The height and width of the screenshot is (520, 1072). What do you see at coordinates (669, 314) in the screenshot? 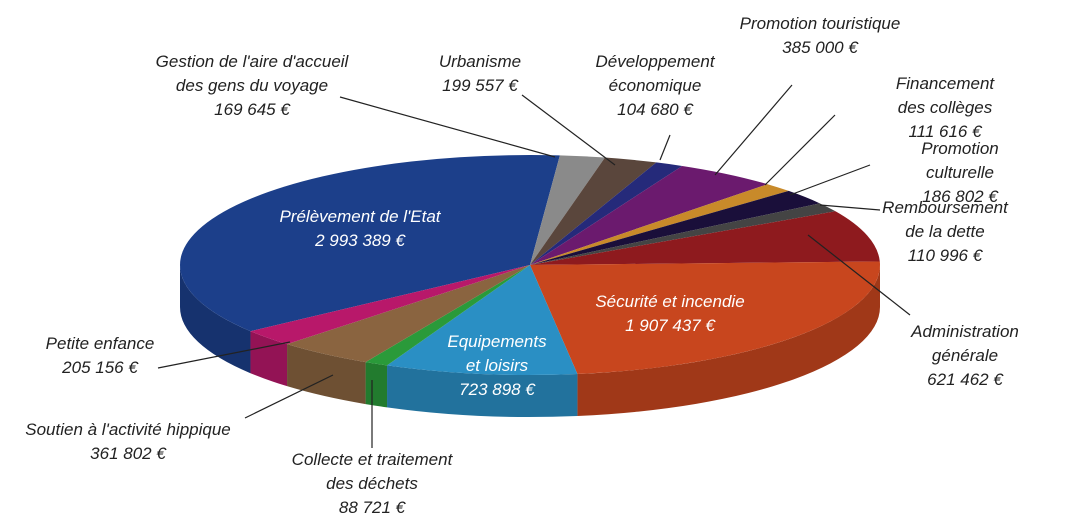
I see `slice-label: Sécurité et incendie 1 907 437 €` at bounding box center [669, 314].